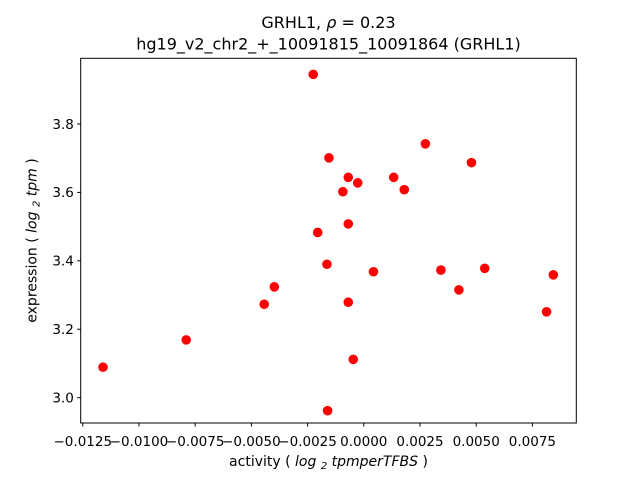 The image size is (640, 480). What do you see at coordinates (476, 442) in the screenshot?
I see `x-tick-label: 0.0050` at bounding box center [476, 442].